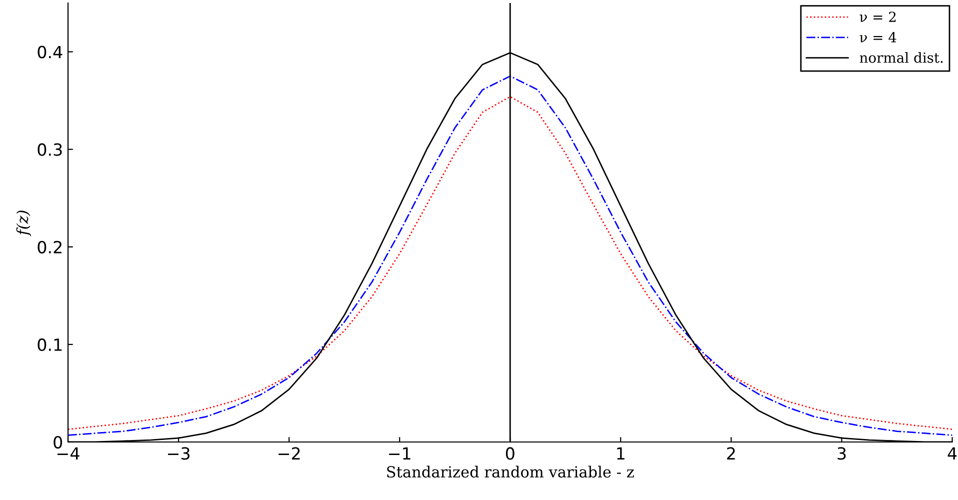 The image size is (958, 500). Describe the element at coordinates (878, 37) in the screenshot. I see `legend-label: ν = 4` at that location.